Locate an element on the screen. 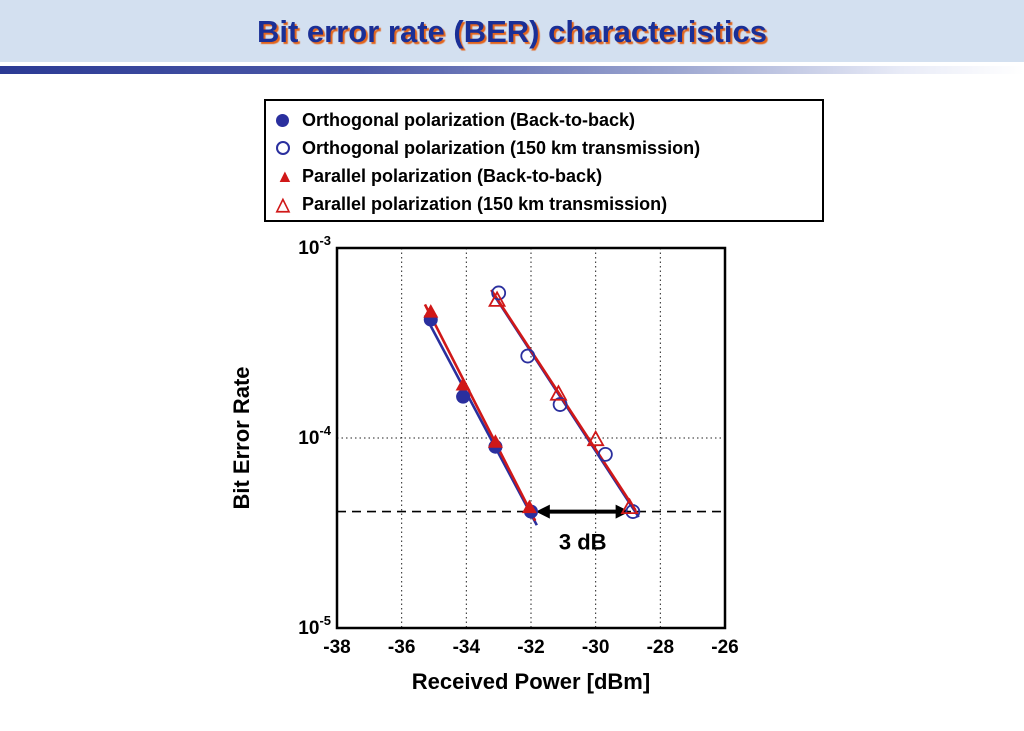 The width and height of the screenshot is (1024, 731). y-axis-title: Bit Error Rate is located at coordinates (241, 437).